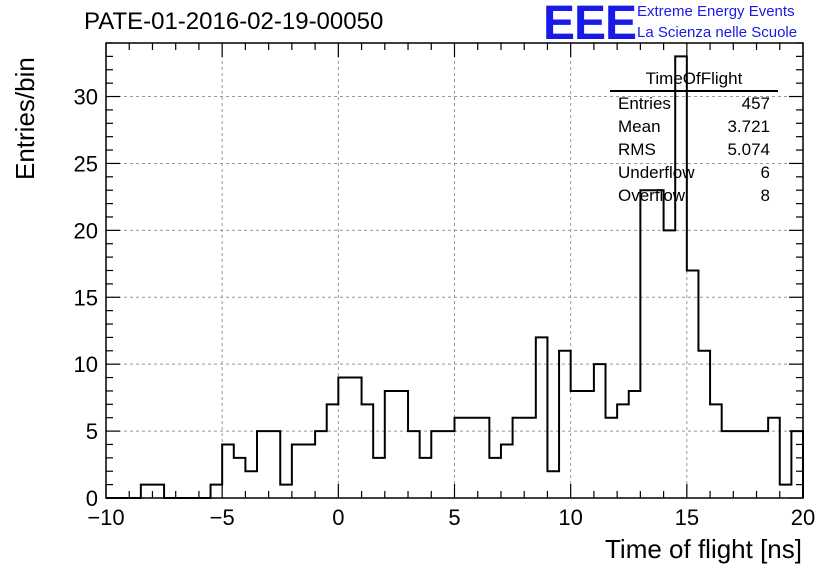  Describe the element at coordinates (694, 103) in the screenshot. I see `stats-row-entries: Entries 457` at that location.